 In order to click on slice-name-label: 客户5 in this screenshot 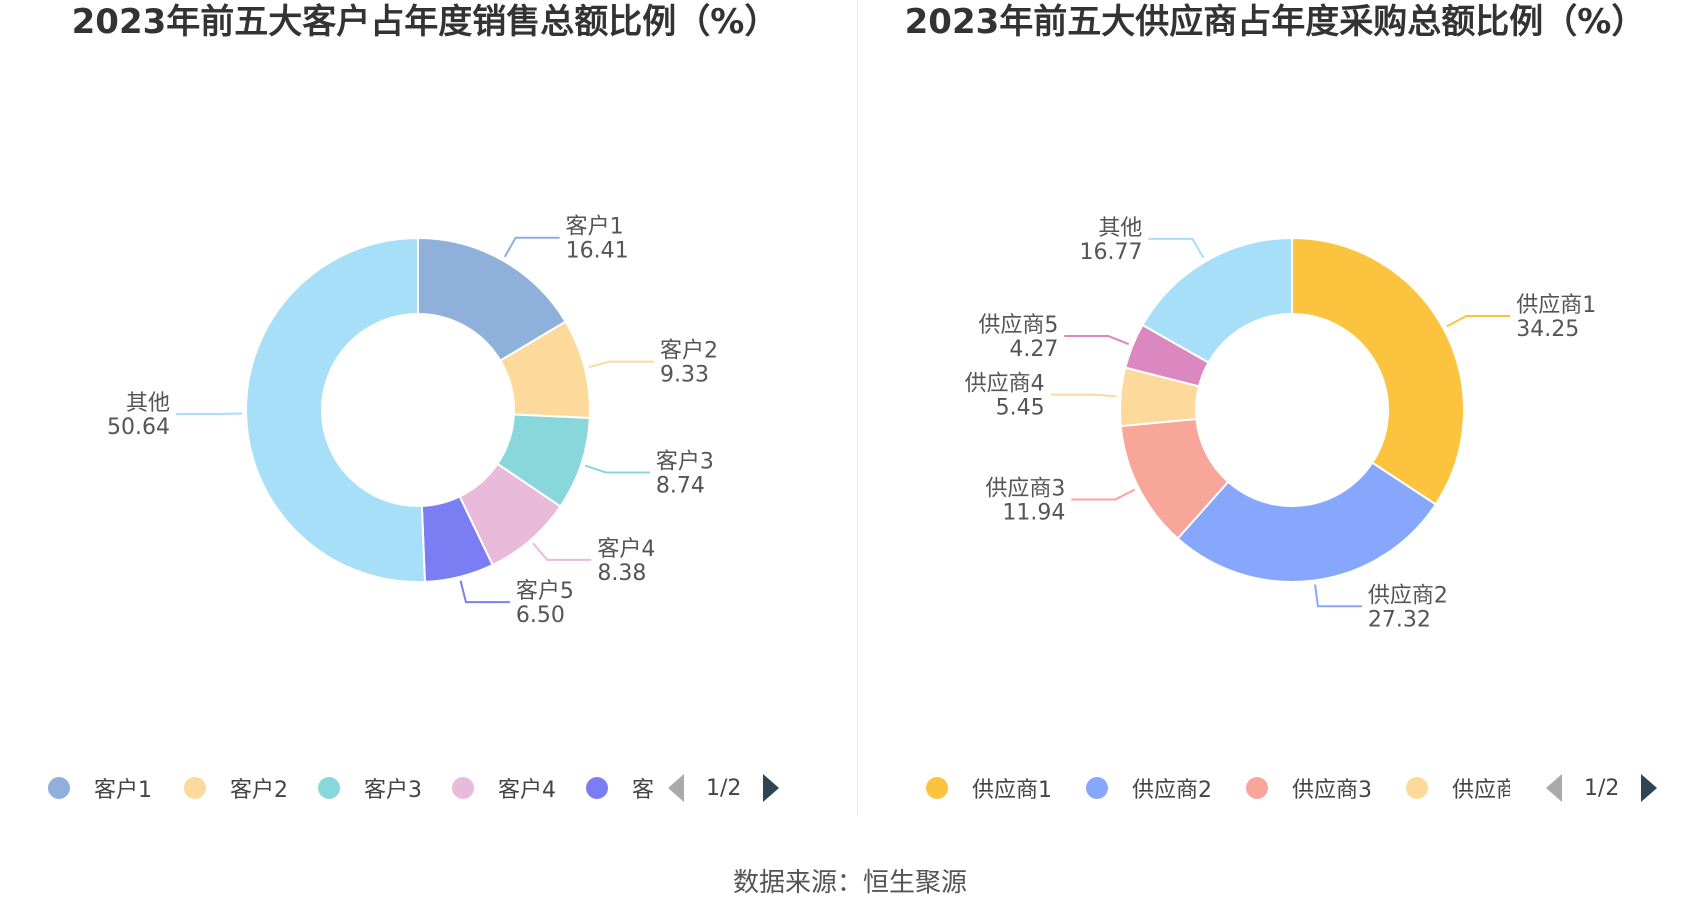, I will do `click(545, 591)`.